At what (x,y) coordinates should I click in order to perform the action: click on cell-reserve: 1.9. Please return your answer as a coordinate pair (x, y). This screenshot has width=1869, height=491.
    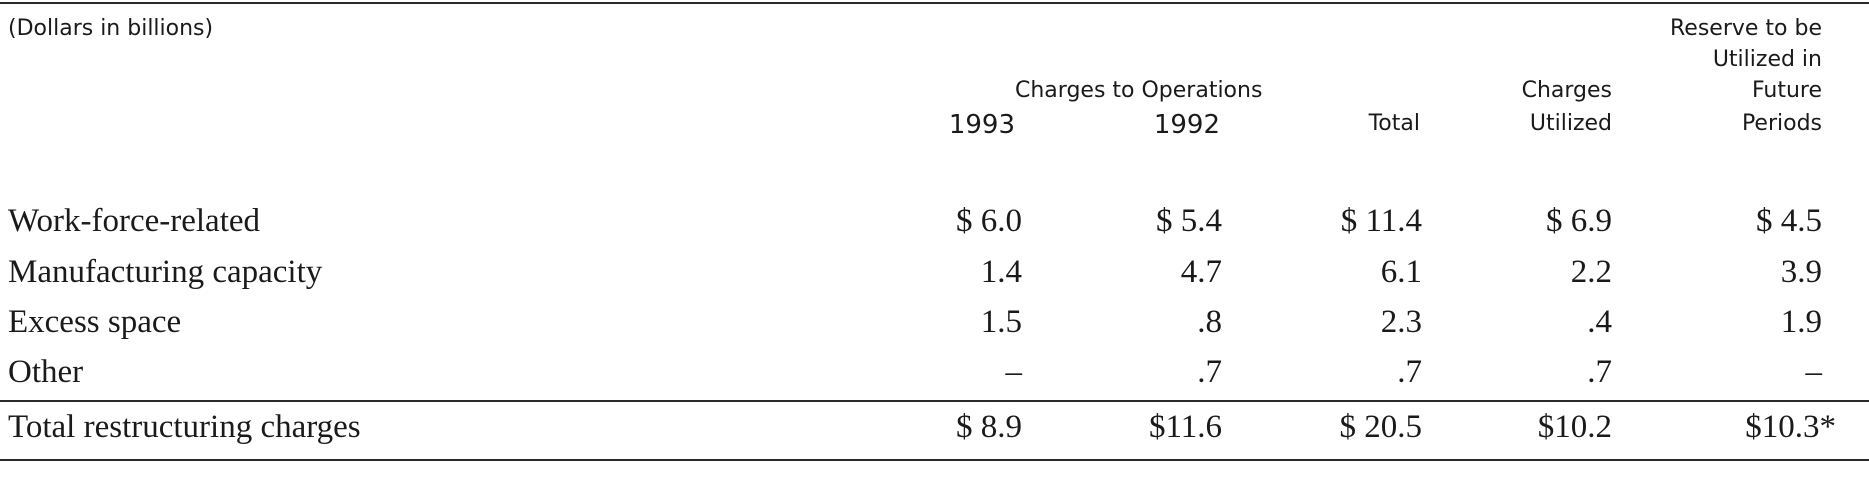
    Looking at the image, I should click on (1801, 322).